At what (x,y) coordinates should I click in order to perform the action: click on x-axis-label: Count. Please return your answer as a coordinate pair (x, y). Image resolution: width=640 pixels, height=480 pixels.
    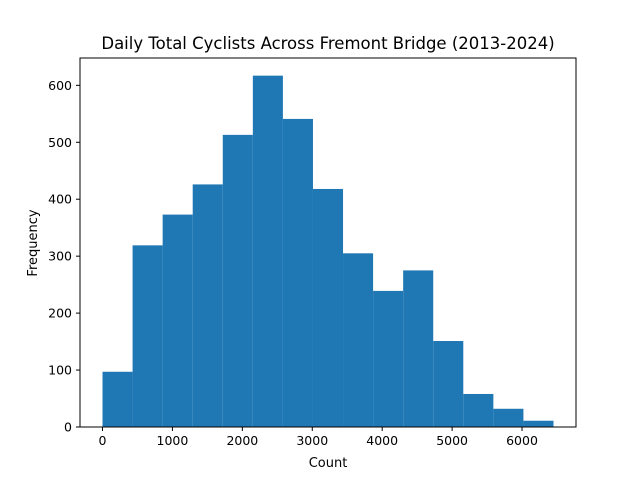
    Looking at the image, I should click on (328, 463).